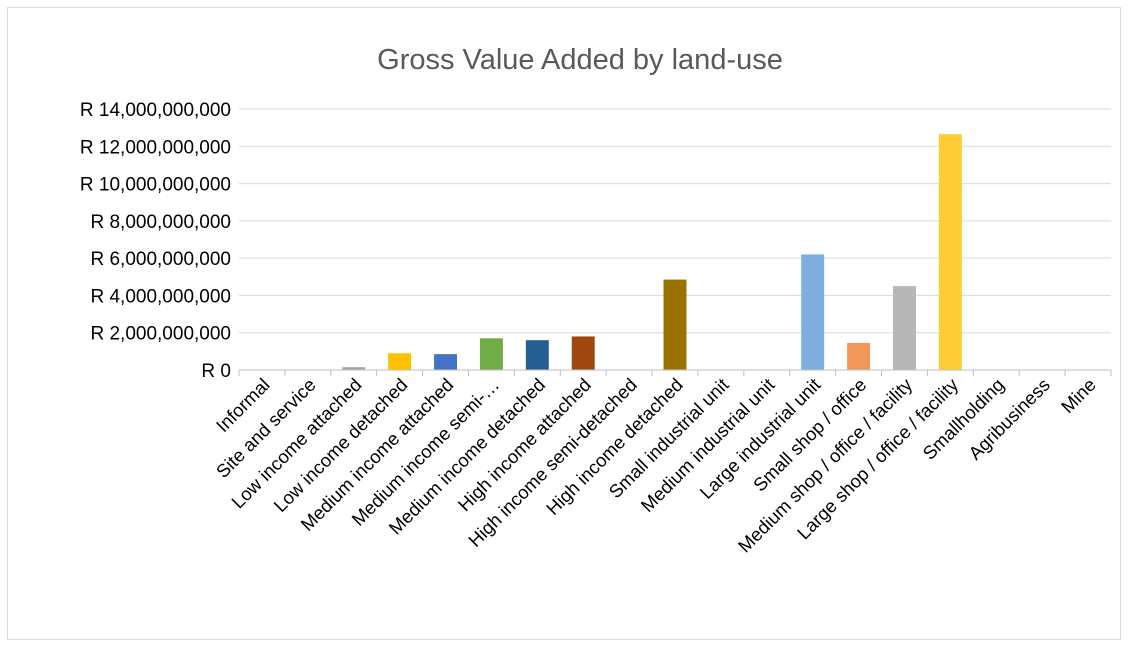 The height and width of the screenshot is (648, 1129). I want to click on y-tick-label: R 10,000,000,000, so click(155, 185).